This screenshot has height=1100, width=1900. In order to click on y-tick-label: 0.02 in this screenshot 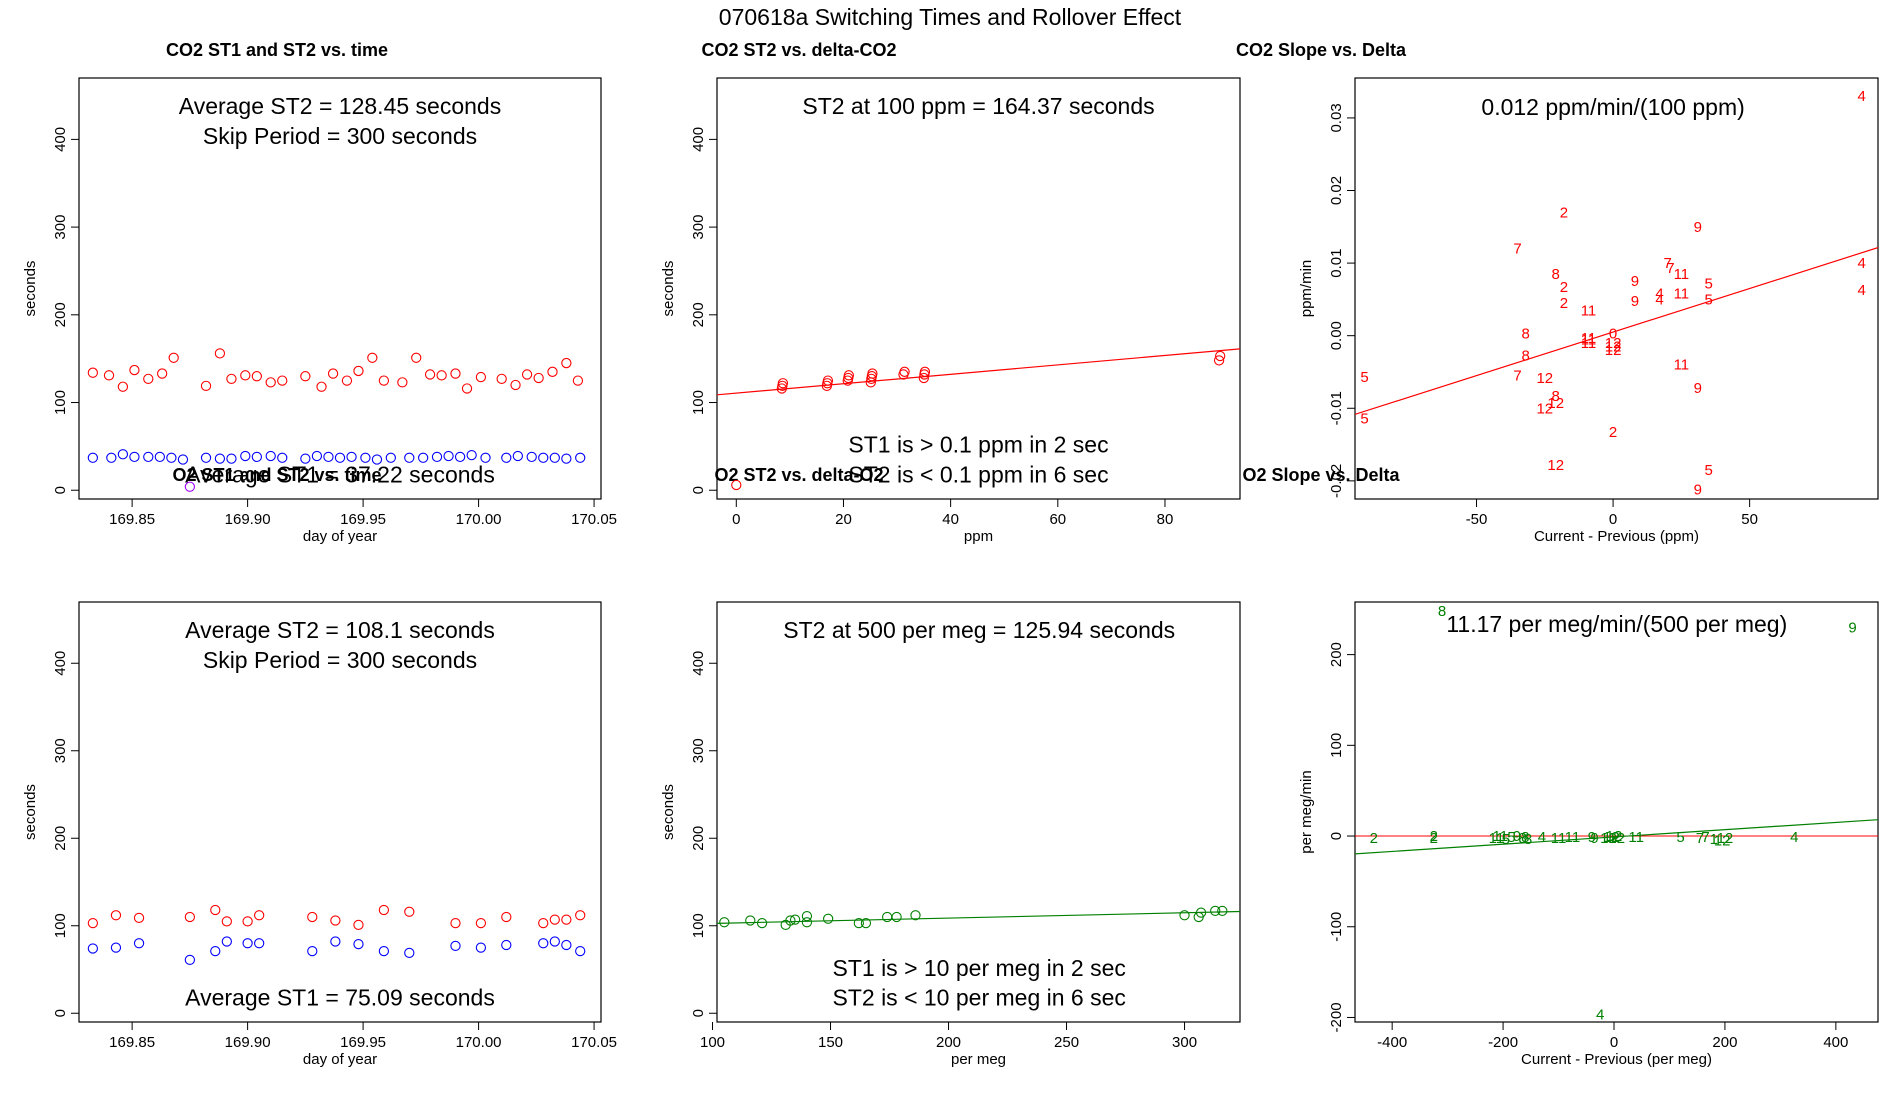, I will do `click(1336, 190)`.